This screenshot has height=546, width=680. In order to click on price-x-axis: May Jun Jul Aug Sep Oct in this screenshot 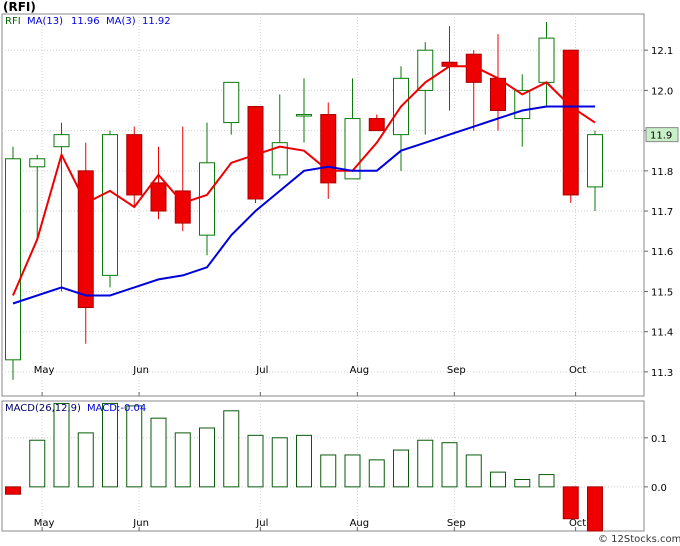, I will do `click(310, 380)`.